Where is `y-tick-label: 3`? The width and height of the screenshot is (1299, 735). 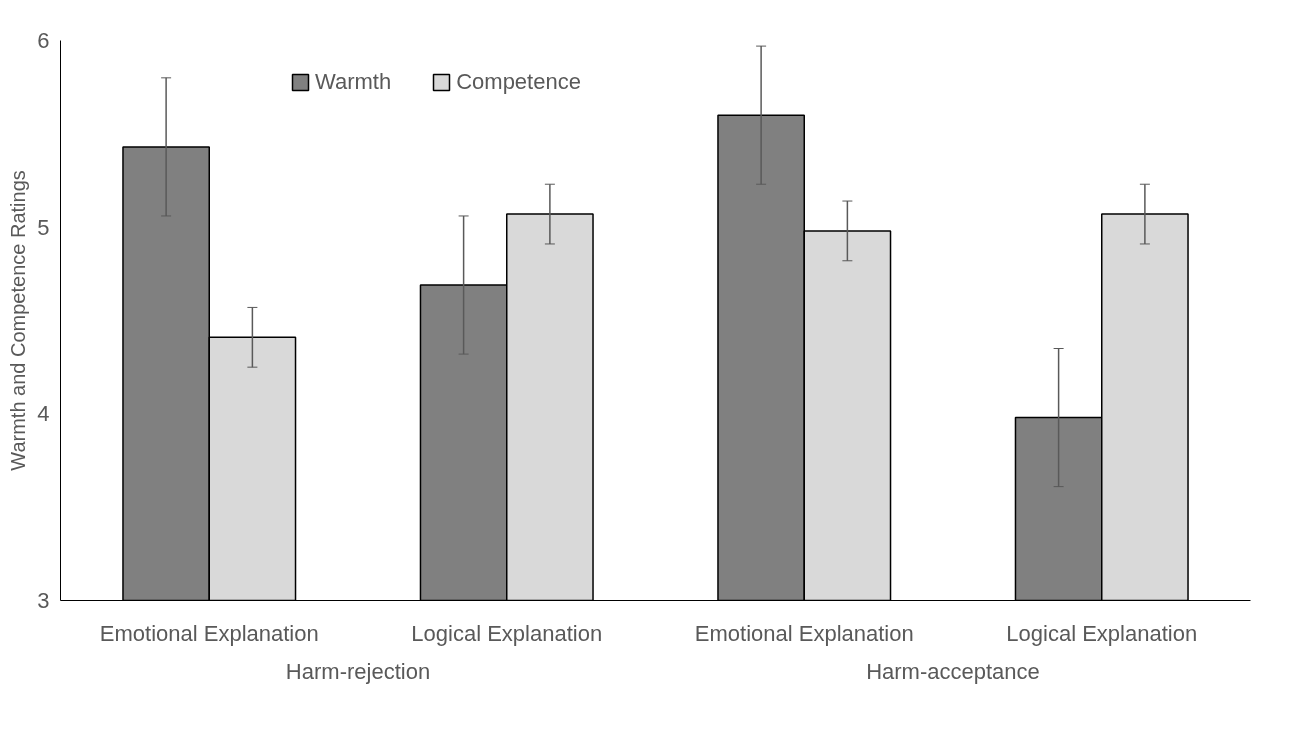 y-tick-label: 3 is located at coordinates (43, 600).